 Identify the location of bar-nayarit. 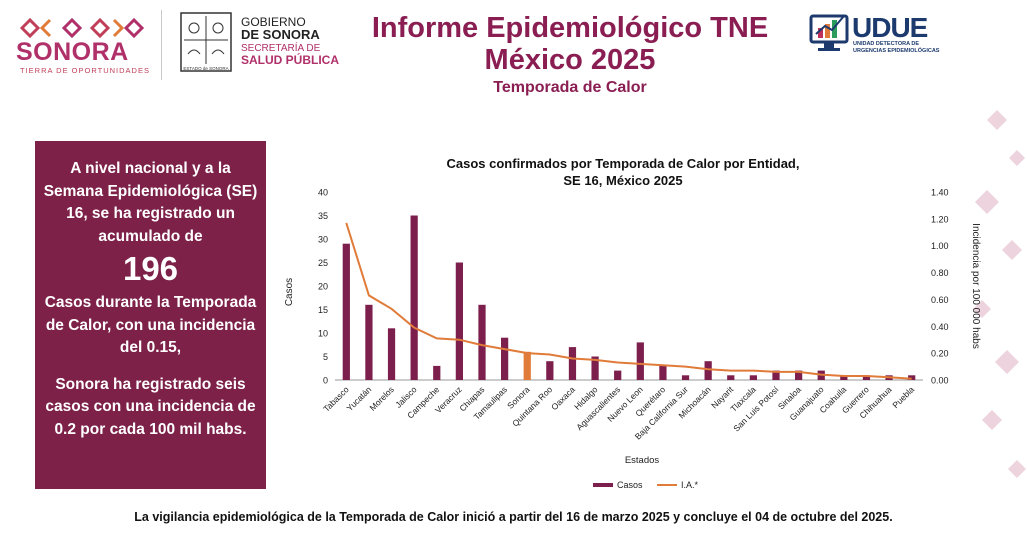
(731, 377).